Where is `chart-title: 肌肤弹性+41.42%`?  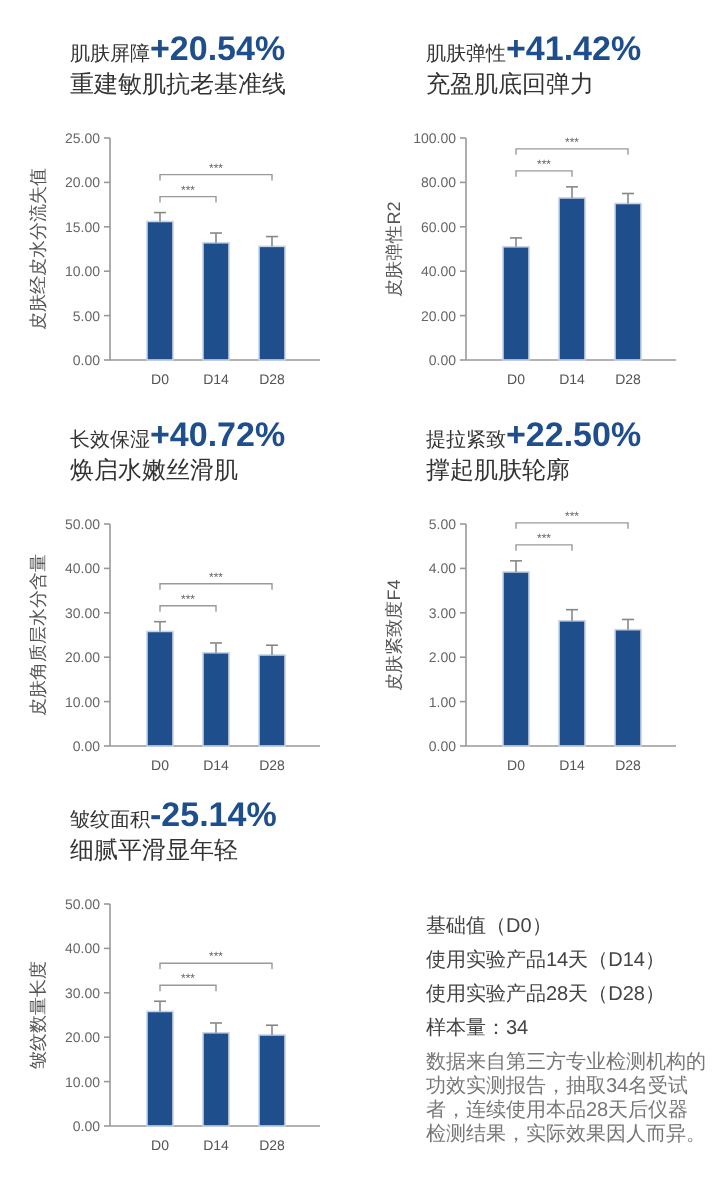
chart-title: 肌肤弹性+41.42% is located at coordinates (534, 49).